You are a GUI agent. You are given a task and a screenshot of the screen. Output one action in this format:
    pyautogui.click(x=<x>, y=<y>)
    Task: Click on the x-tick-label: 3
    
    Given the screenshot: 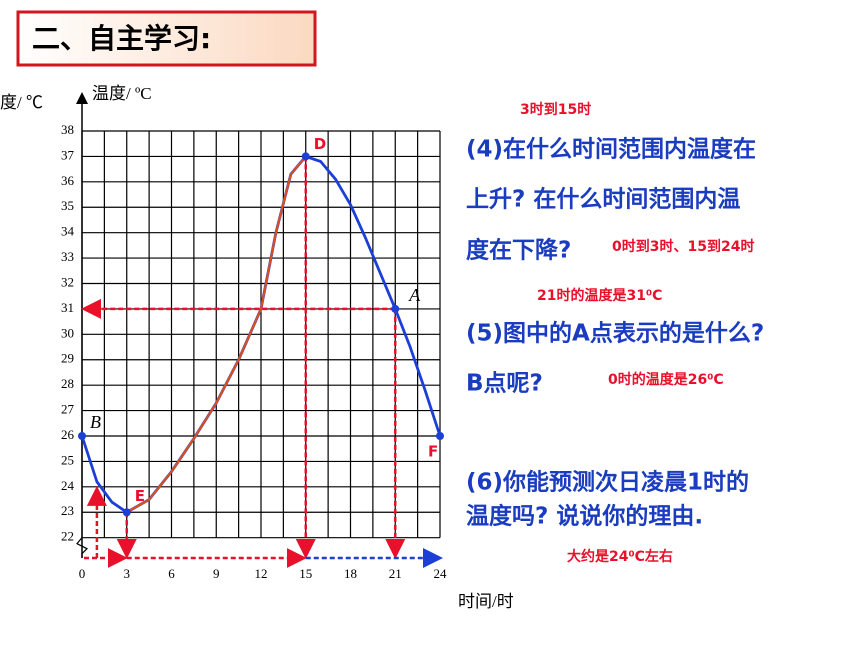 What is the action you would take?
    pyautogui.click(x=127, y=573)
    